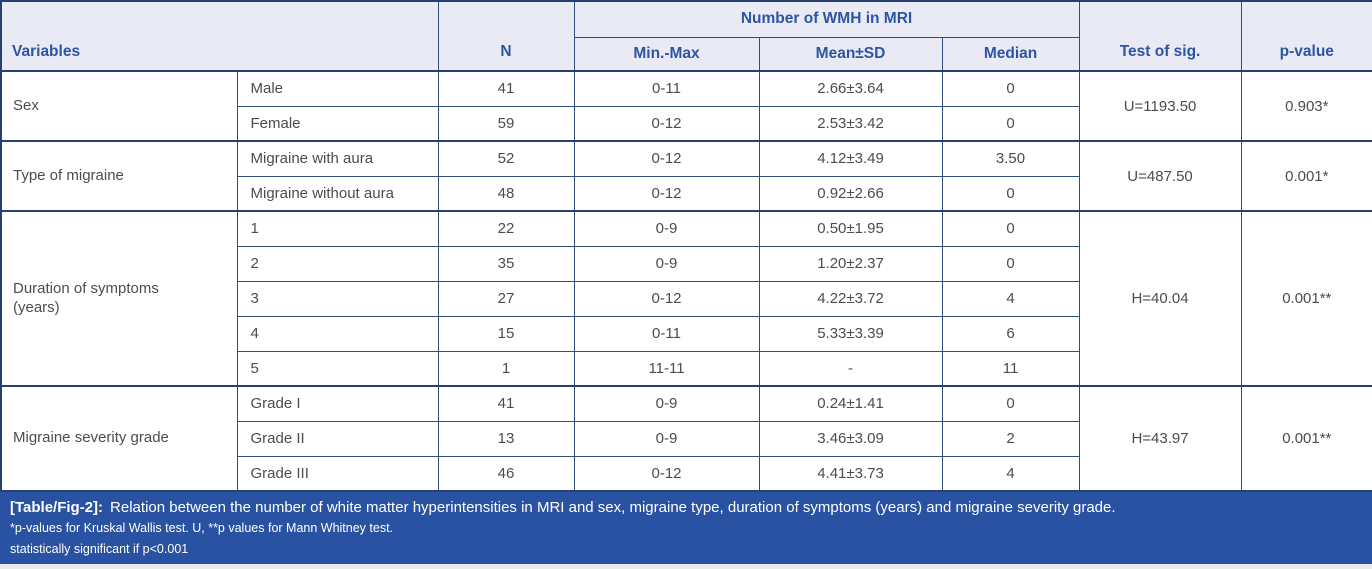 The height and width of the screenshot is (569, 1372). What do you see at coordinates (850, 333) in the screenshot?
I see `cell-mean-sd: 5.33±3.39` at bounding box center [850, 333].